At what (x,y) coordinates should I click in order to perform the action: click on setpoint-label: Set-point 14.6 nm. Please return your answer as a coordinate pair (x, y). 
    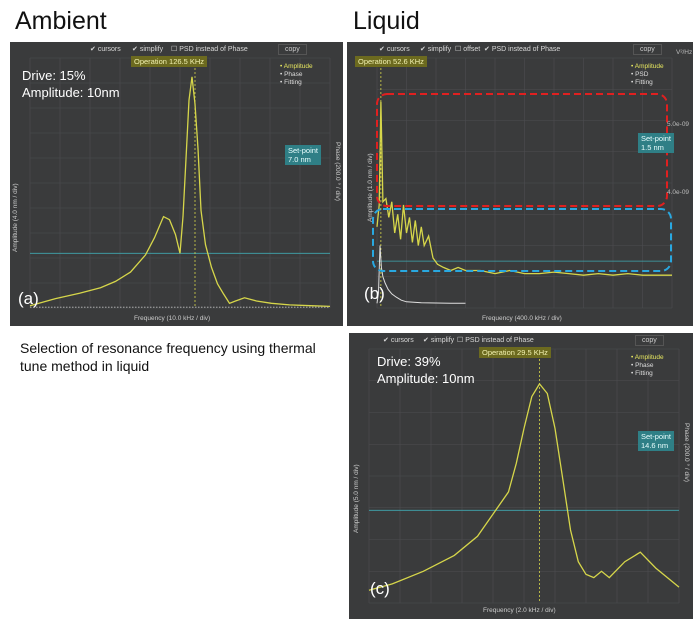
    Looking at the image, I should click on (656, 441).